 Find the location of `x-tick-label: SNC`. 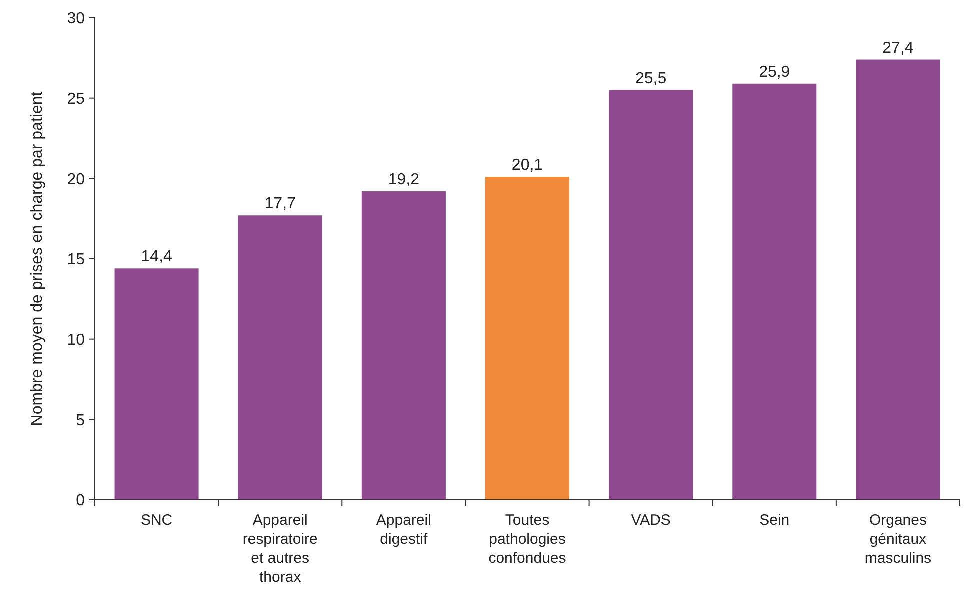

x-tick-label: SNC is located at coordinates (156, 520).